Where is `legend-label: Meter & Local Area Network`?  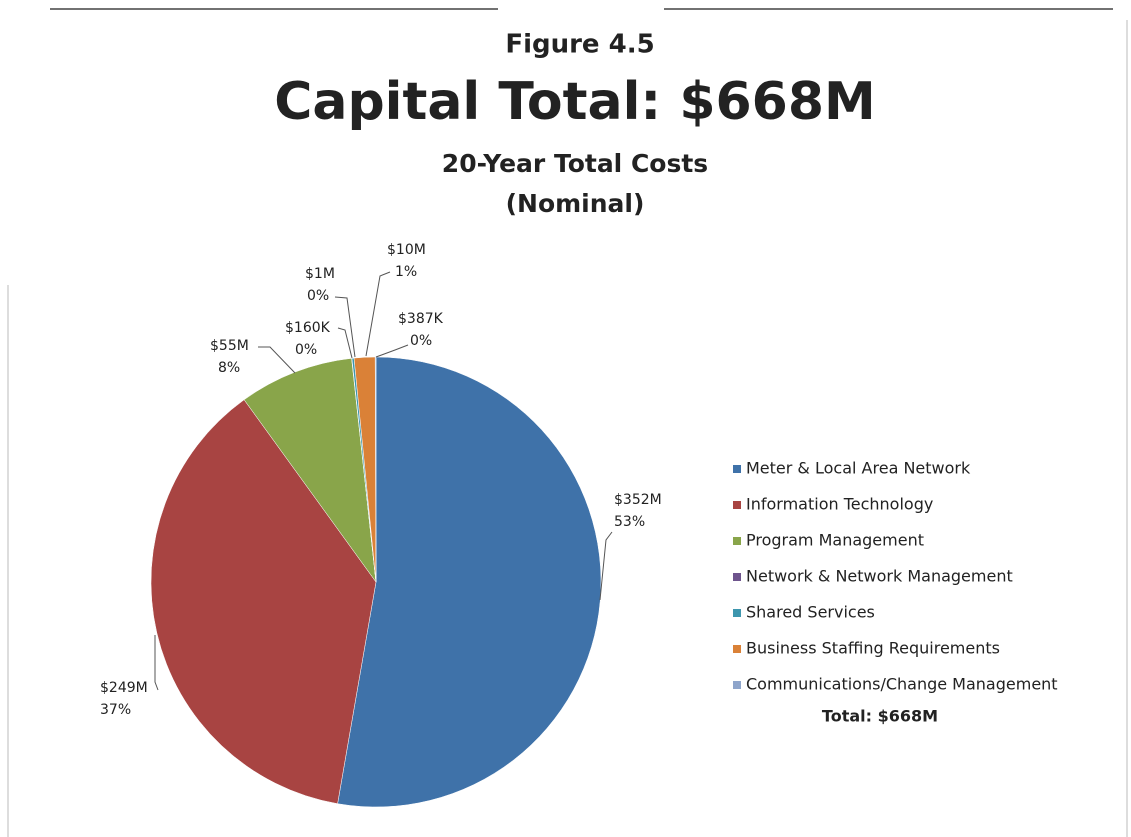
legend-label: Meter & Local Area Network is located at coordinates (858, 468).